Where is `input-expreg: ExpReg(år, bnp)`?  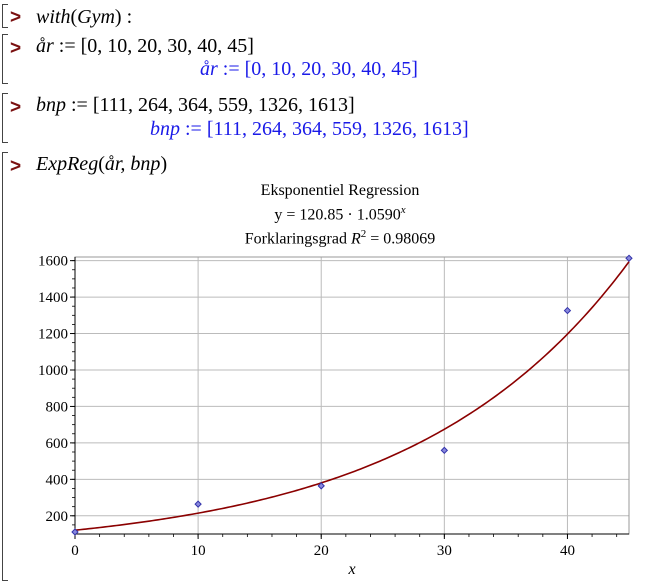
input-expreg: ExpReg(år, bnp) is located at coordinates (102, 164).